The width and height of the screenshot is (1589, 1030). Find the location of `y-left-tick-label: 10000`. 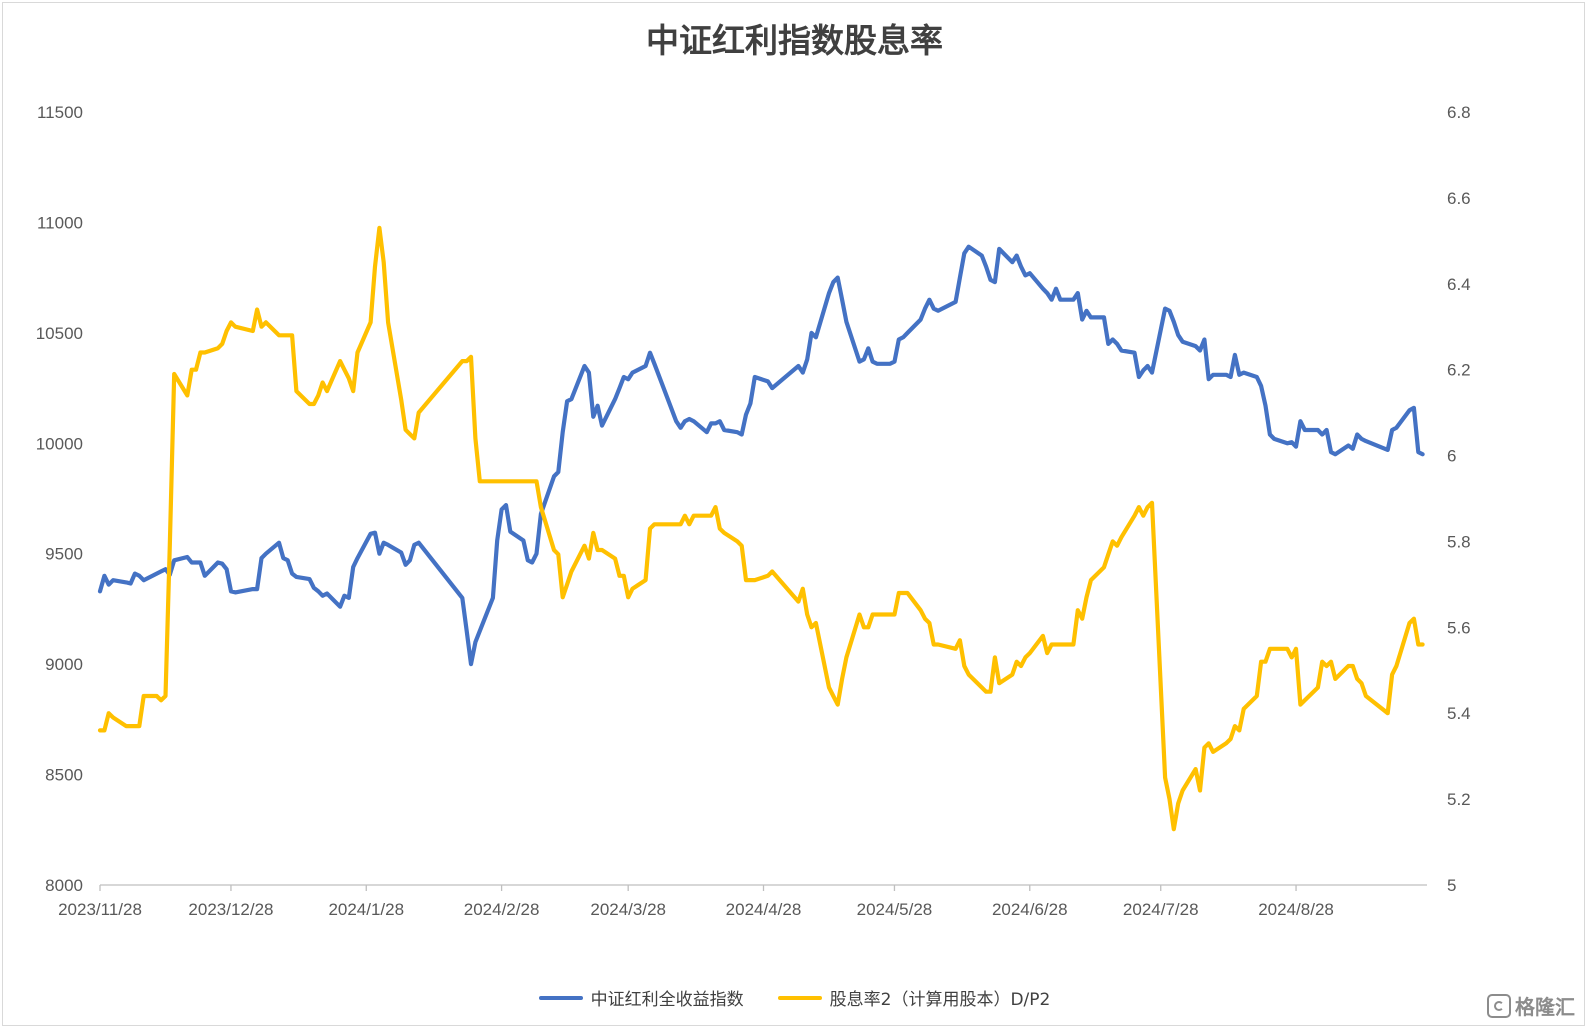

y-left-tick-label: 10000 is located at coordinates (59, 443).